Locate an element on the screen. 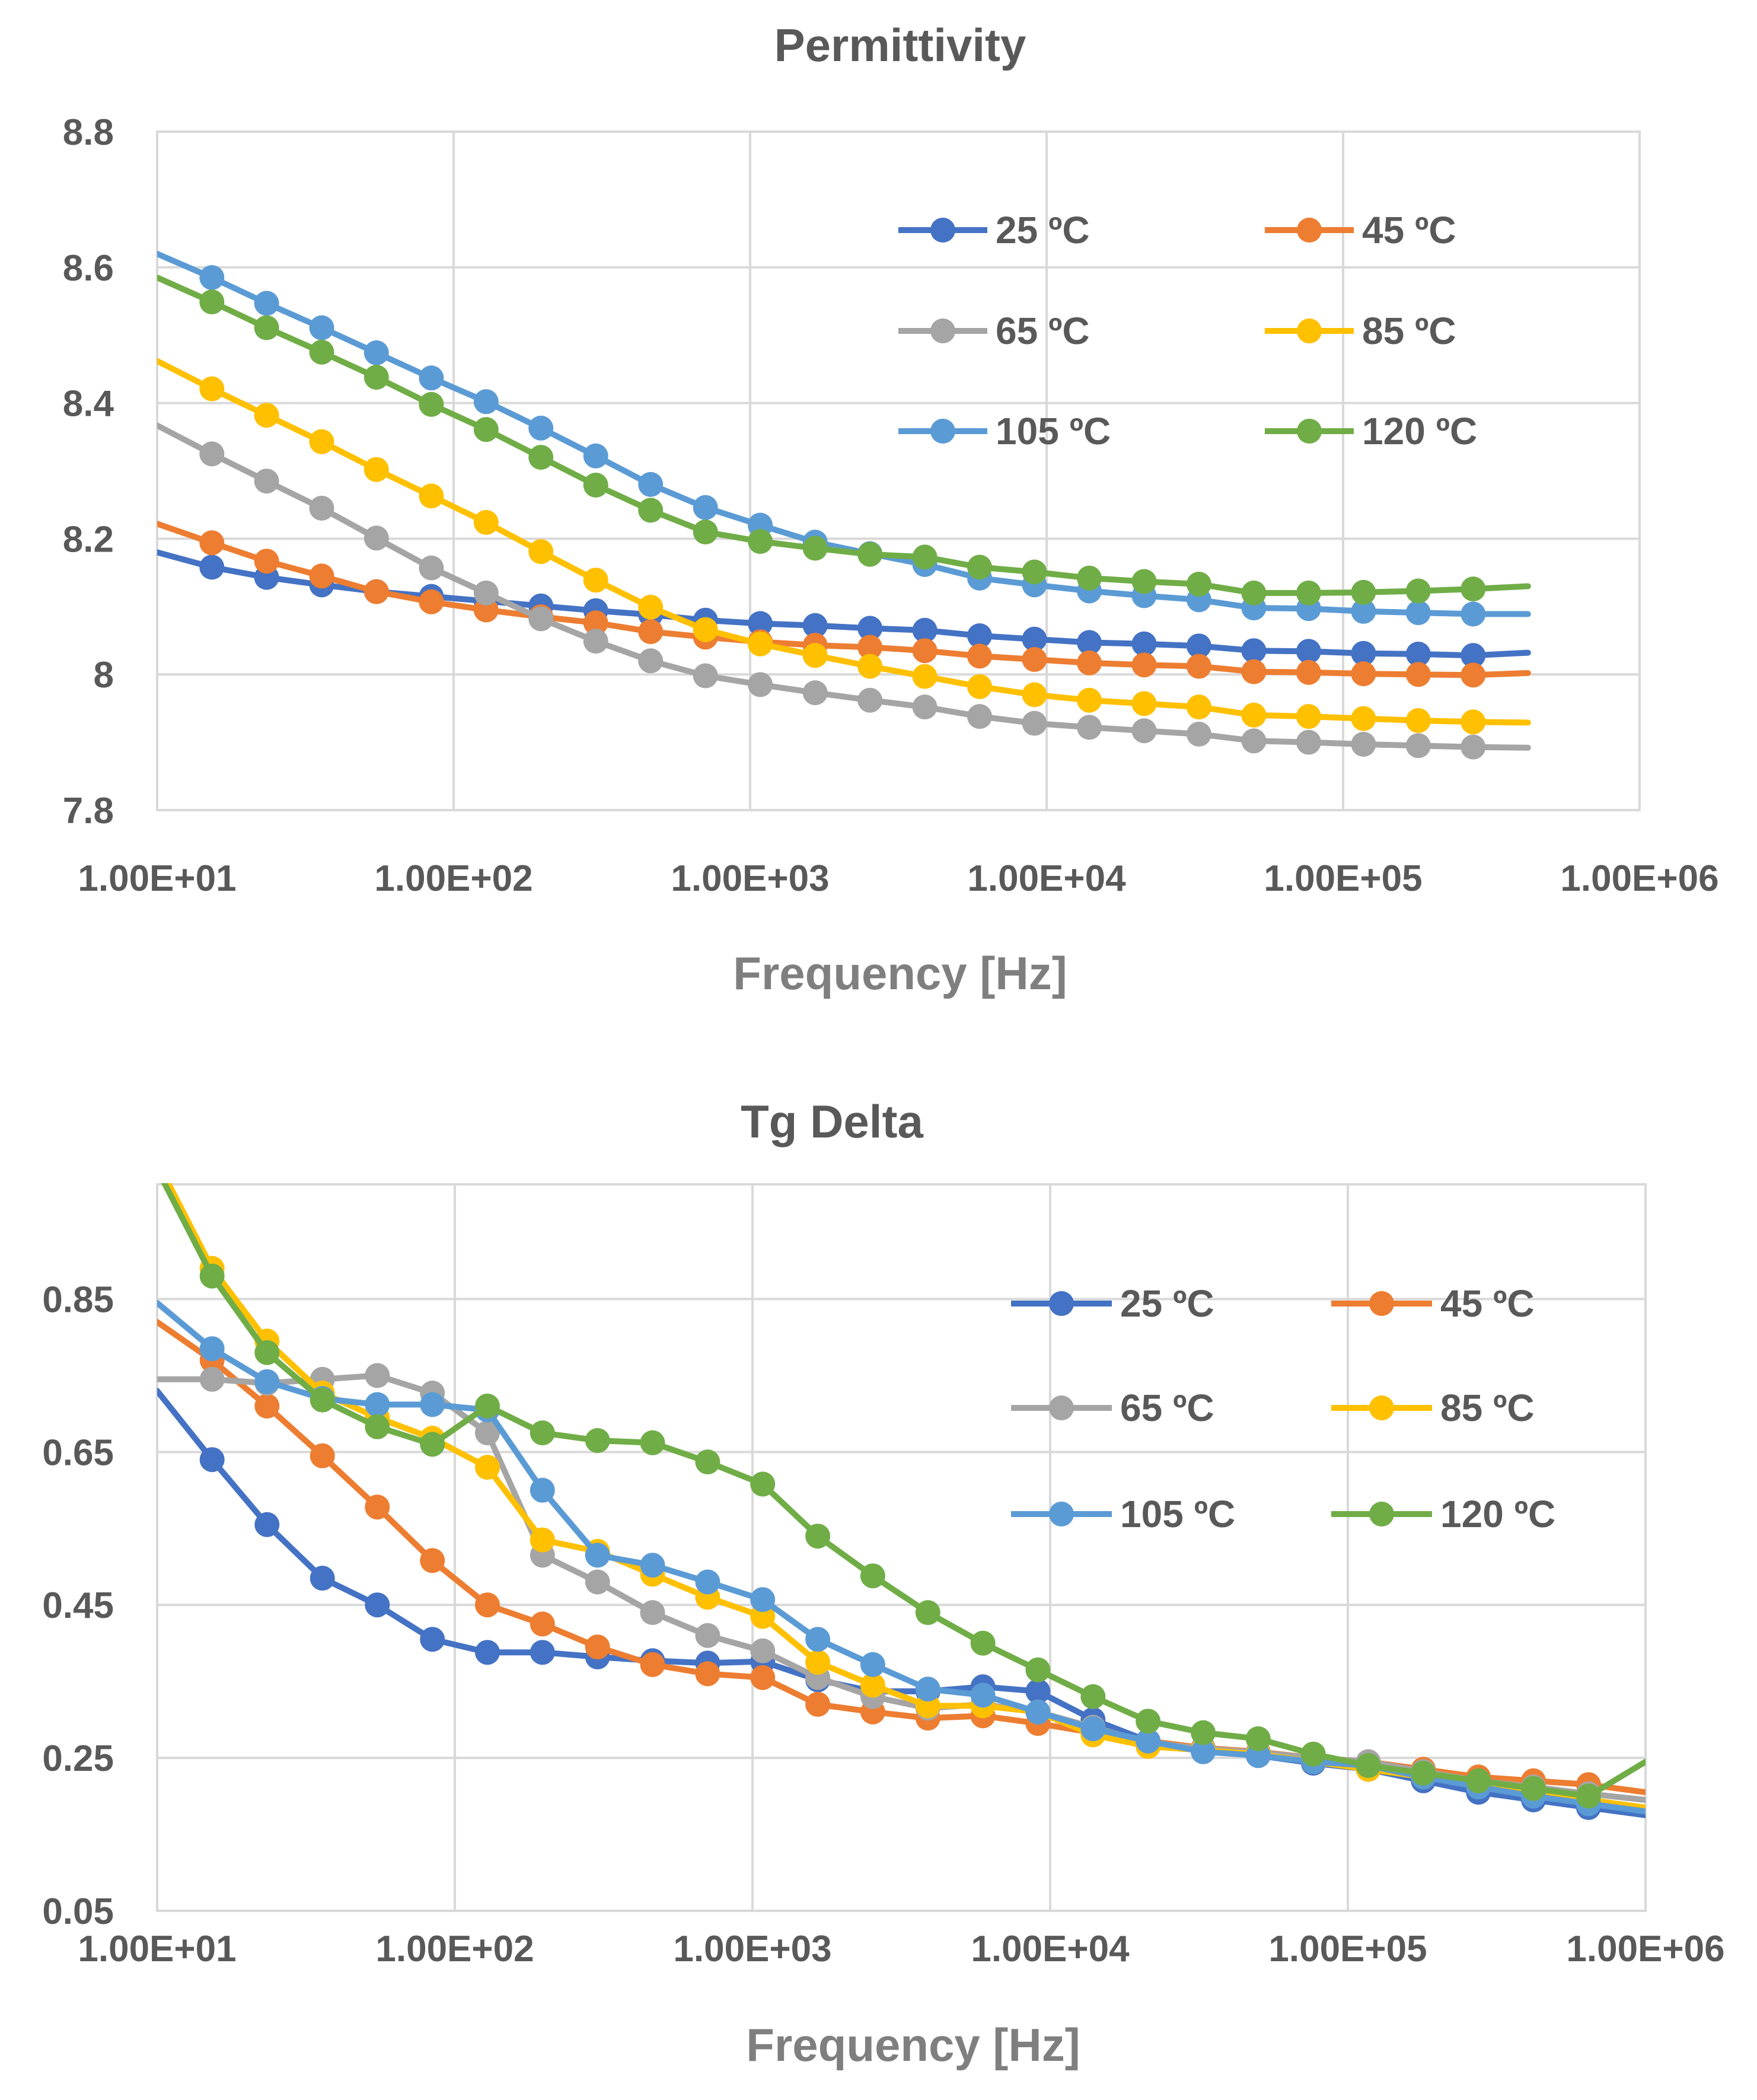  legend-item: 105 ºC is located at coordinates (1004, 431).